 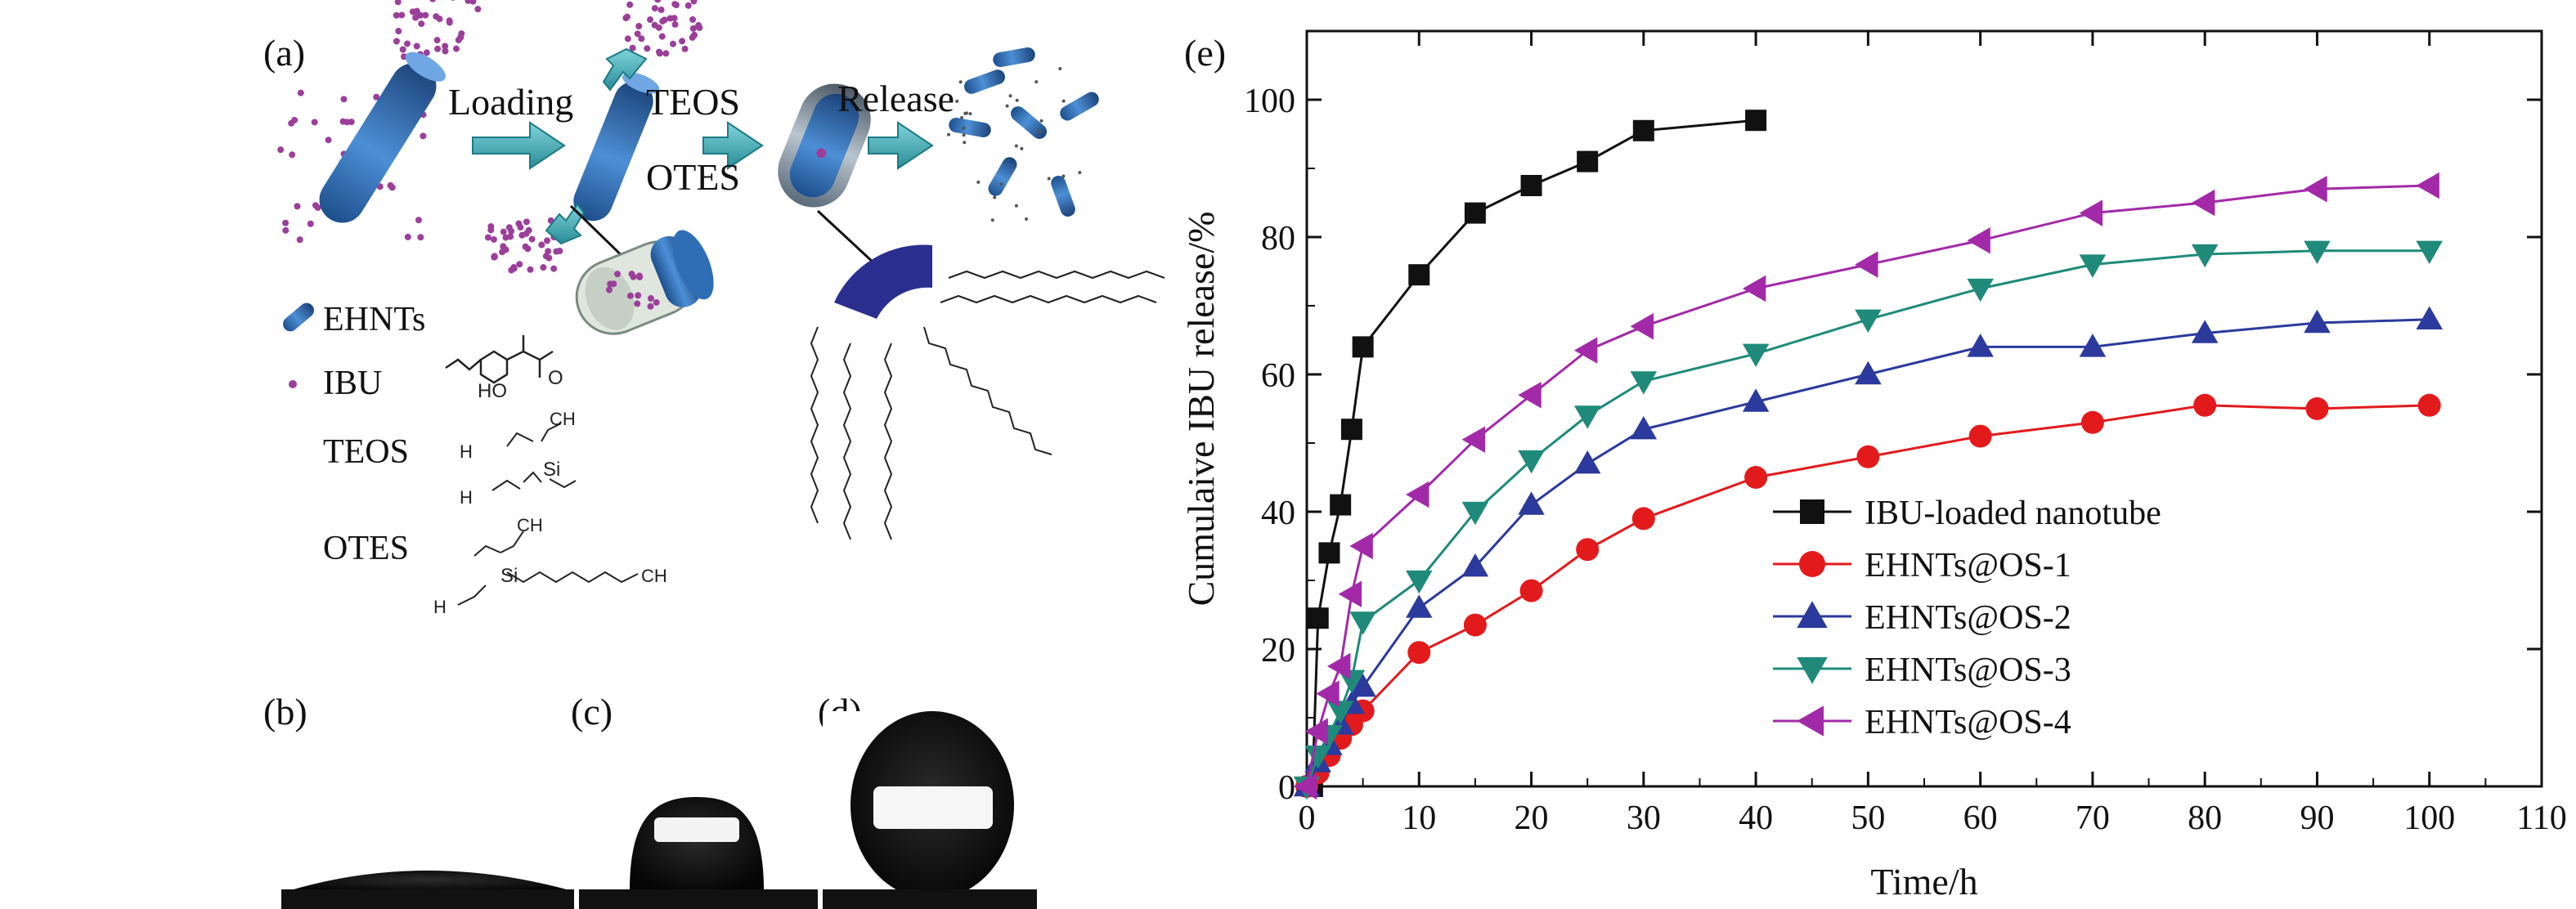 What do you see at coordinates (530, 525) in the screenshot?
I see `otes-ch3-top: CH` at bounding box center [530, 525].